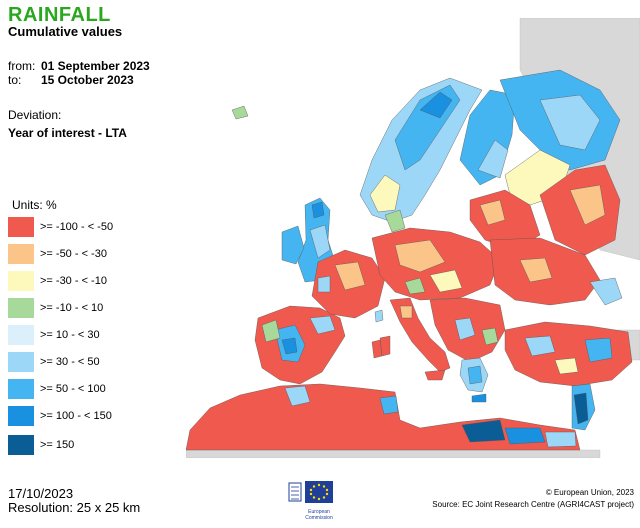 This screenshot has width=640, height=528. I want to click on period-to: to: 15 October 2023, so click(71, 80).